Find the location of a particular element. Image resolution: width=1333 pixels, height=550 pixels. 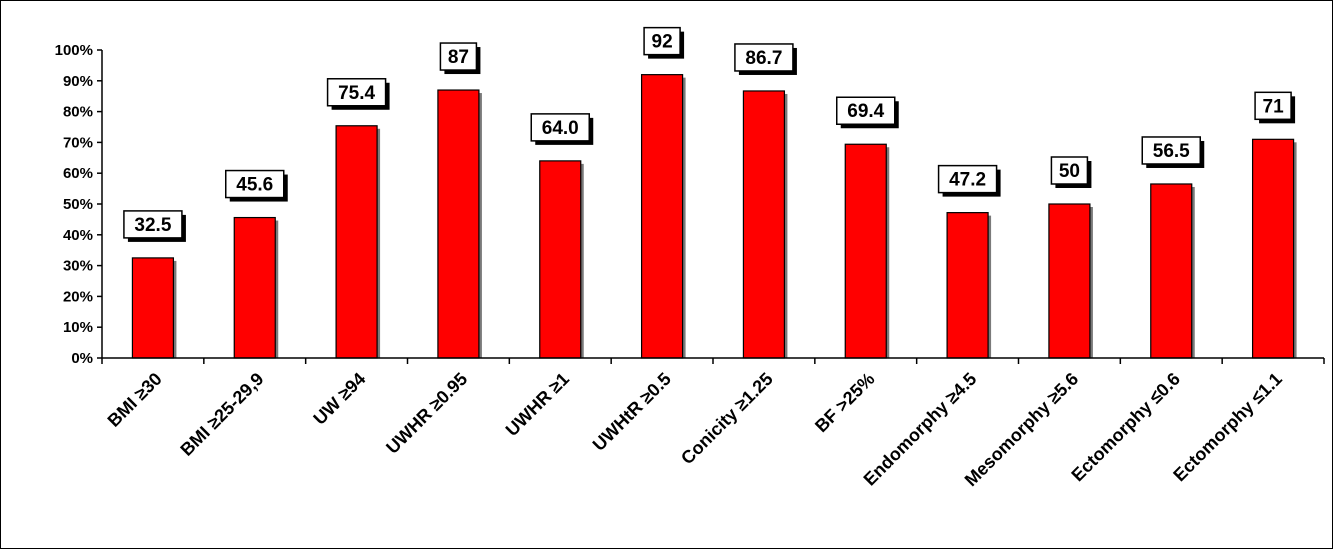

data-label: 50 is located at coordinates (1069, 171).